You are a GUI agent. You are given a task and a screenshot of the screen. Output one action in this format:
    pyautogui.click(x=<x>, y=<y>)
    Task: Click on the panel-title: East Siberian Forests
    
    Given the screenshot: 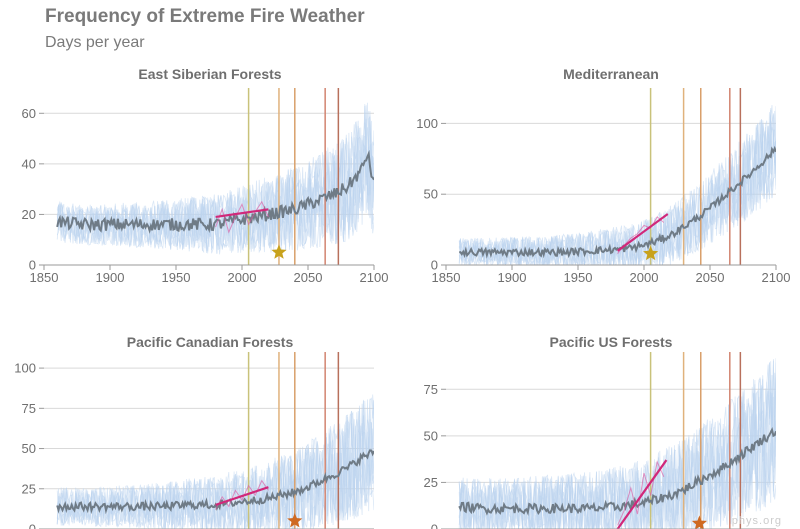 What is the action you would take?
    pyautogui.click(x=209, y=74)
    